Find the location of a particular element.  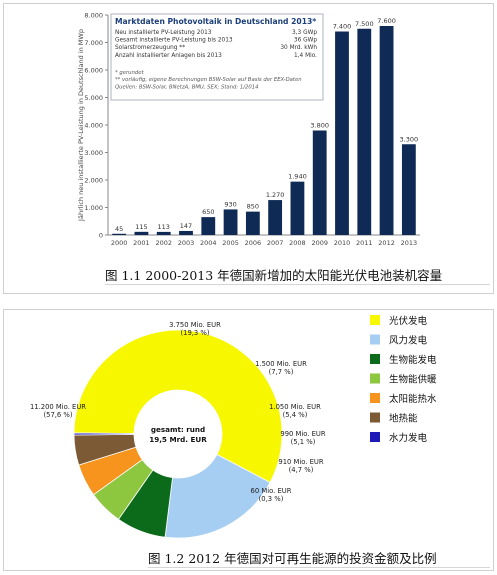

slice-share-label: (5,4 %) is located at coordinates (295, 415).